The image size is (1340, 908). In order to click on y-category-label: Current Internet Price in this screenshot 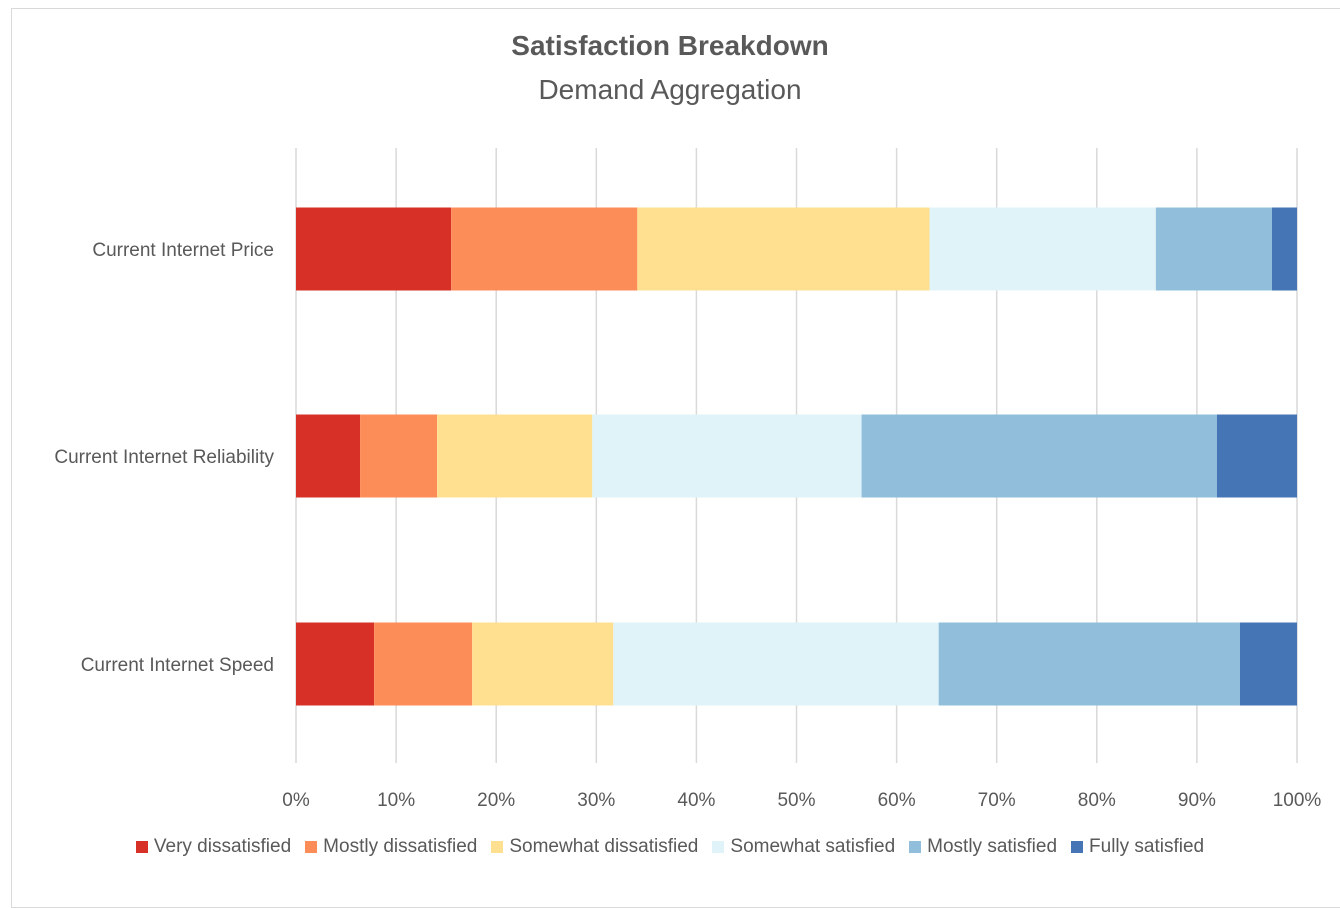, I will do `click(183, 250)`.